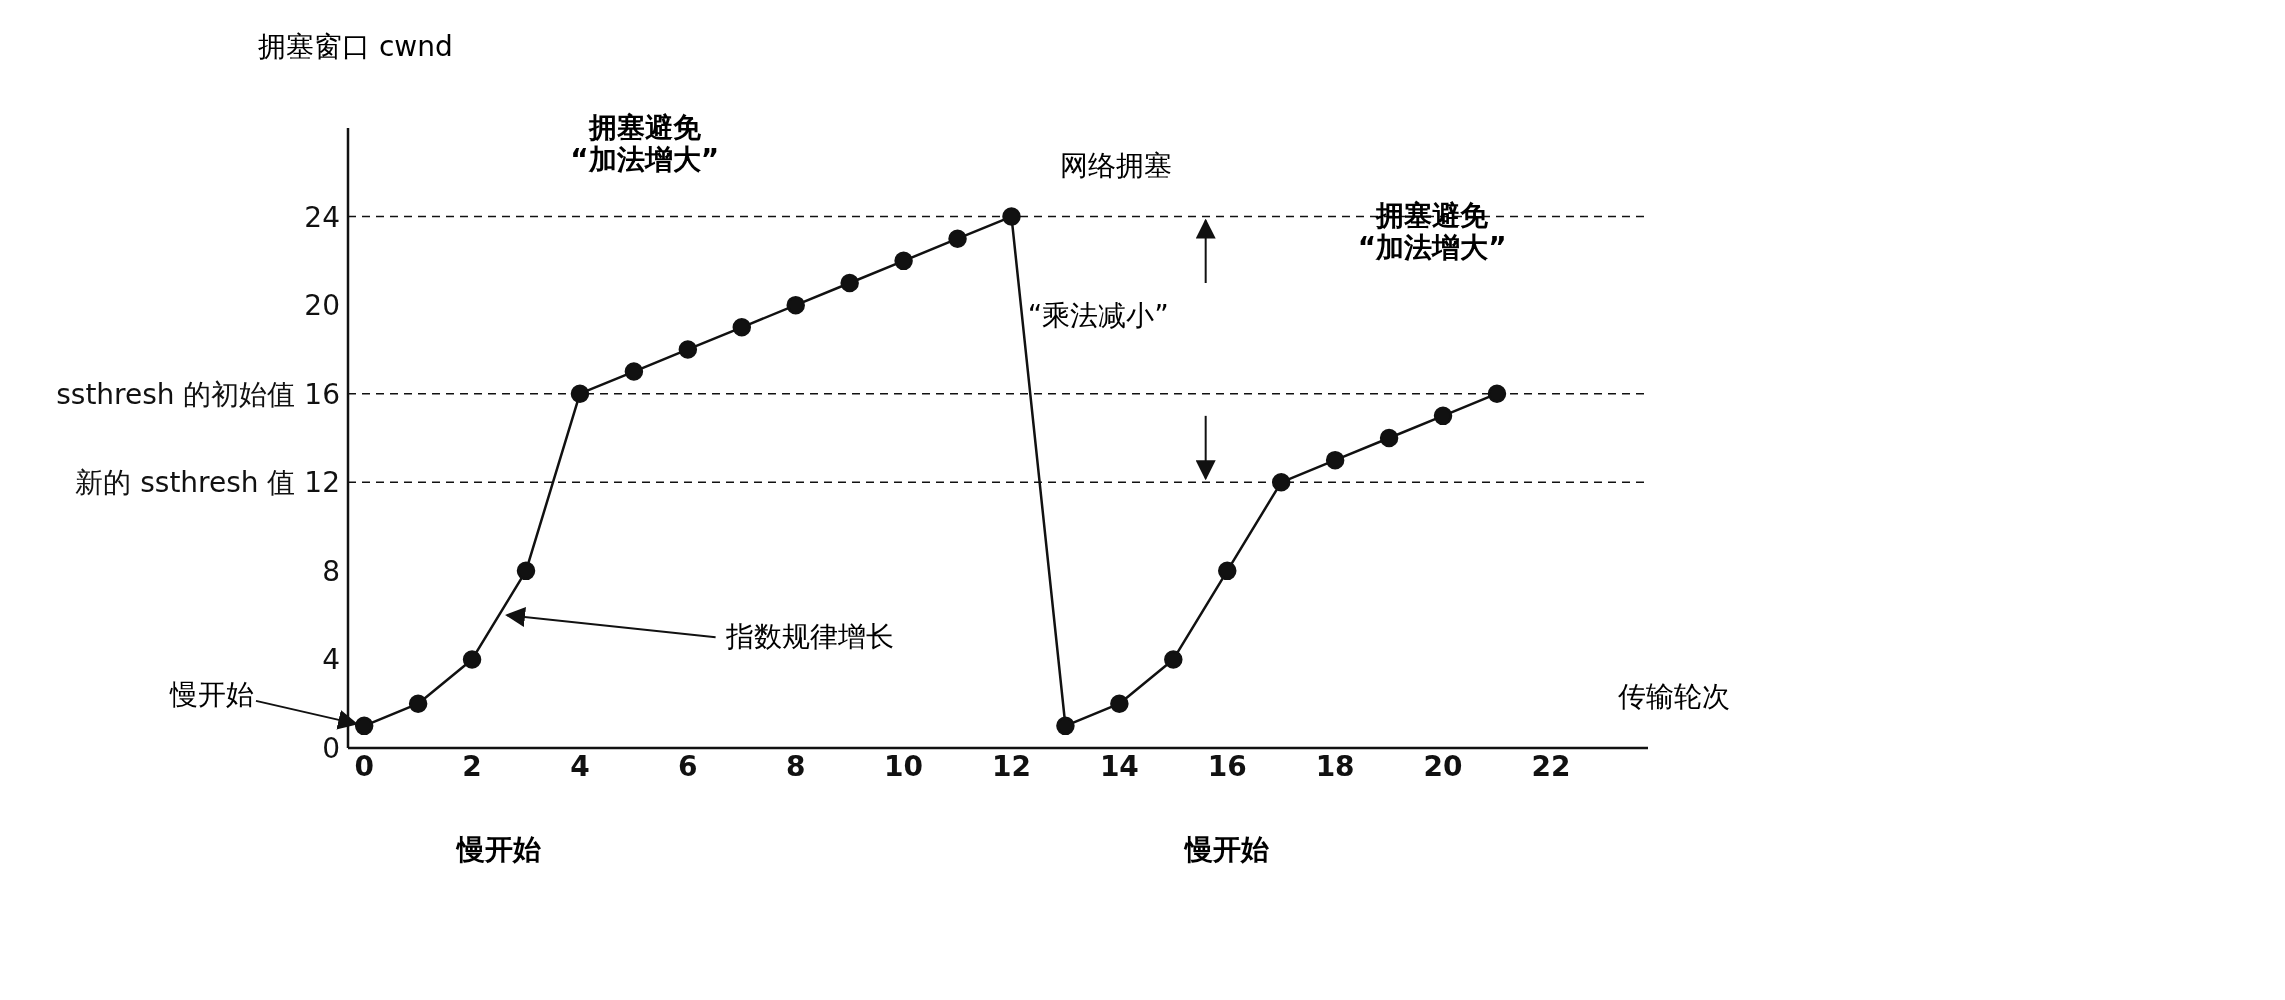 The height and width of the screenshot is (1000, 2285). Describe the element at coordinates (1116, 165) in the screenshot. I see `annotation: 网络拥塞` at that location.